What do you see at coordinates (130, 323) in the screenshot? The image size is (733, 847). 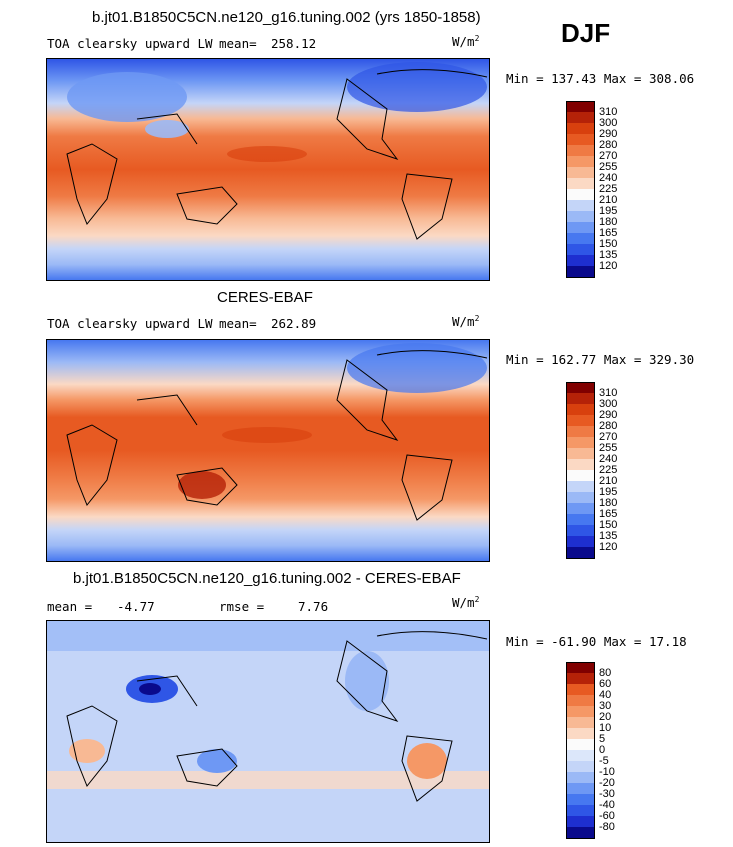 I see `panel-2-subtitle: TOA clearsky upward LW` at bounding box center [130, 323].